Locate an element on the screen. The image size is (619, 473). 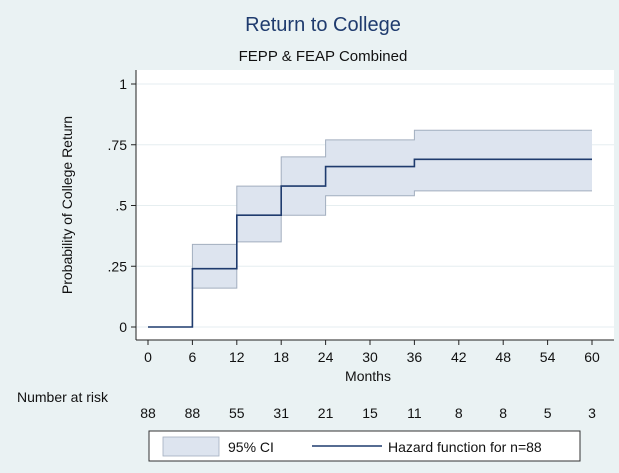
x-tick-label-2: 12 is located at coordinates (237, 357).